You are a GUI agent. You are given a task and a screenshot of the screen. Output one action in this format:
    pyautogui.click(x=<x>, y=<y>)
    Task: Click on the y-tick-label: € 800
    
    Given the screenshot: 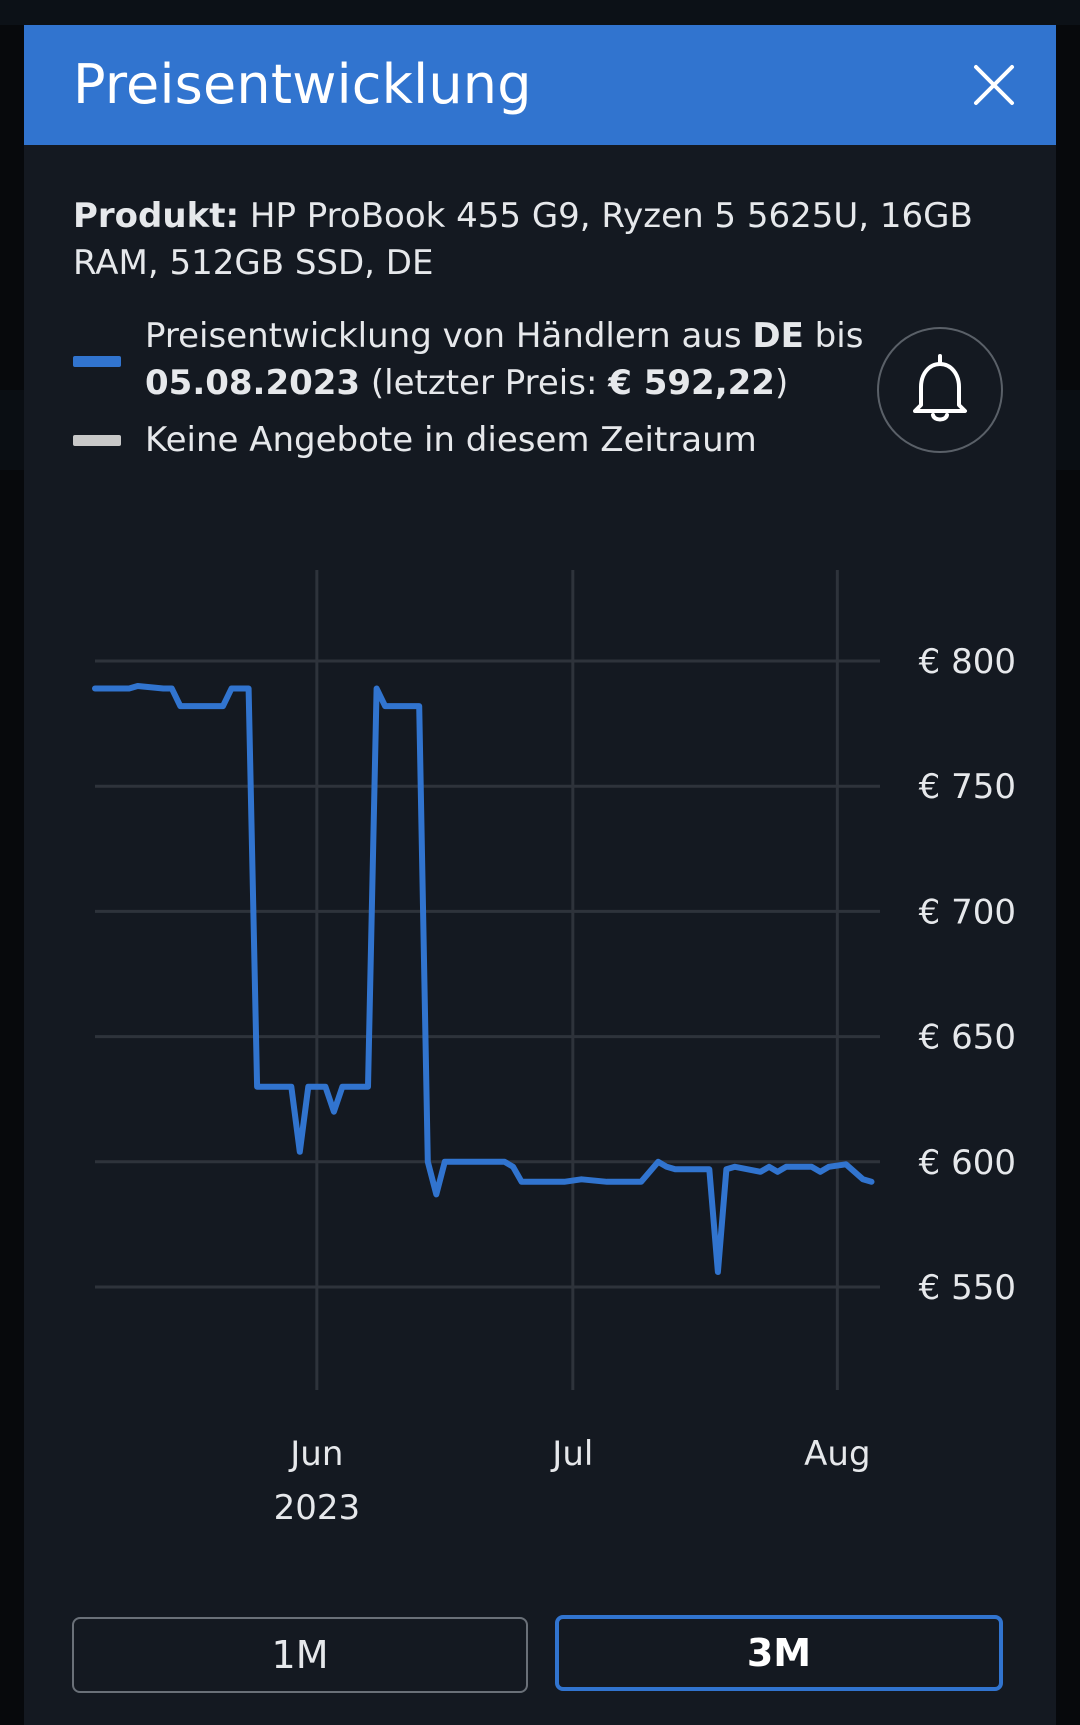 What is the action you would take?
    pyautogui.click(x=967, y=662)
    